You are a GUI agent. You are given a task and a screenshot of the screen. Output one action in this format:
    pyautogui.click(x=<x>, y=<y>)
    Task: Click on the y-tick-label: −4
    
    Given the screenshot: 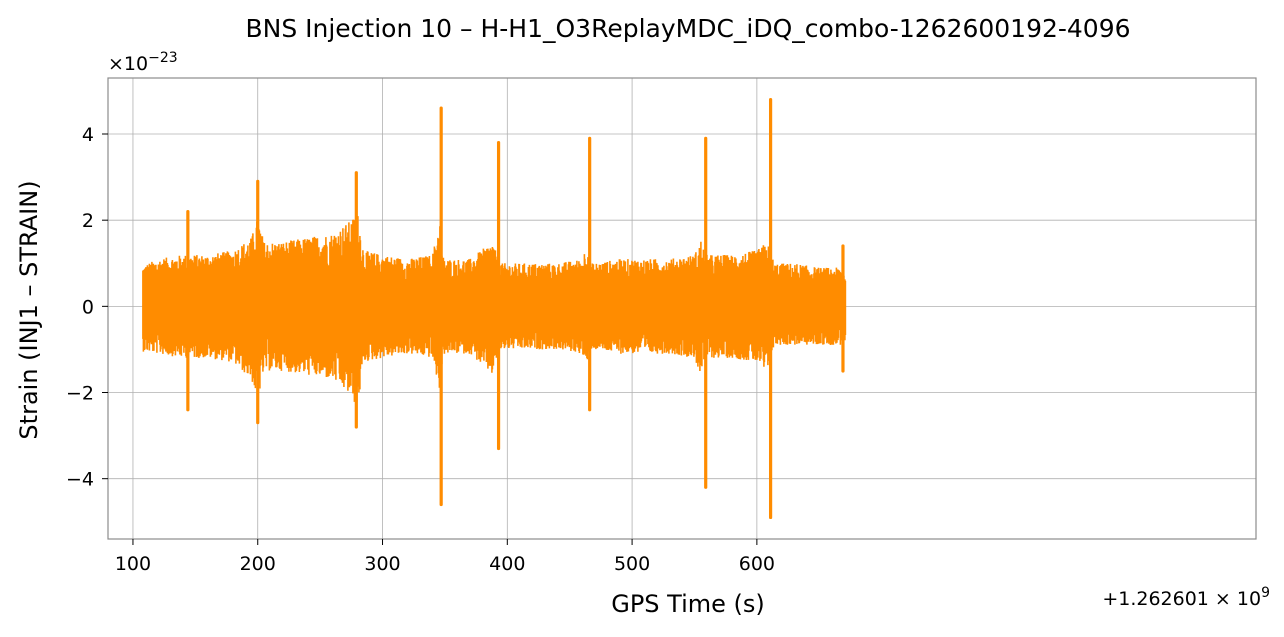 What is the action you would take?
    pyautogui.click(x=80, y=480)
    